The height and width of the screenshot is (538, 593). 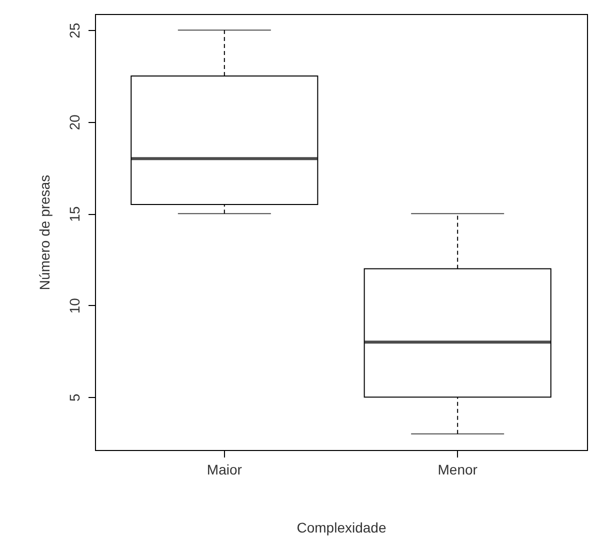 I want to click on y-tick-label: 20, so click(x=74, y=122).